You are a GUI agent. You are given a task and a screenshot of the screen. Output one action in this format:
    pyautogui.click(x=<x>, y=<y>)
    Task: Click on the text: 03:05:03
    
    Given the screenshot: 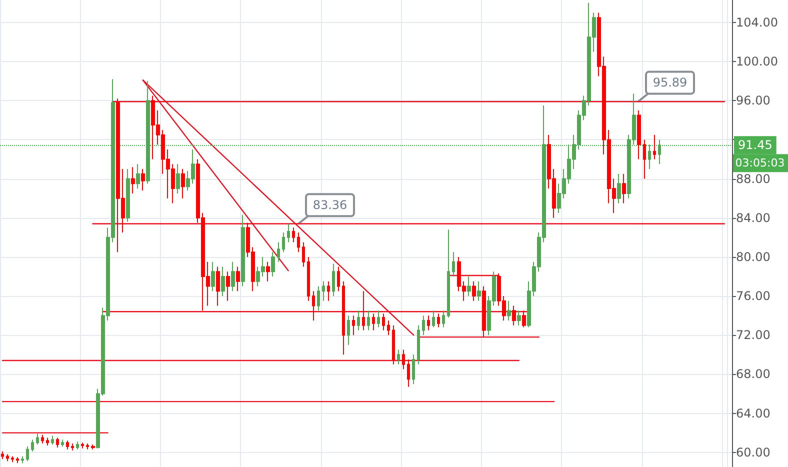 What is the action you would take?
    pyautogui.click(x=760, y=163)
    